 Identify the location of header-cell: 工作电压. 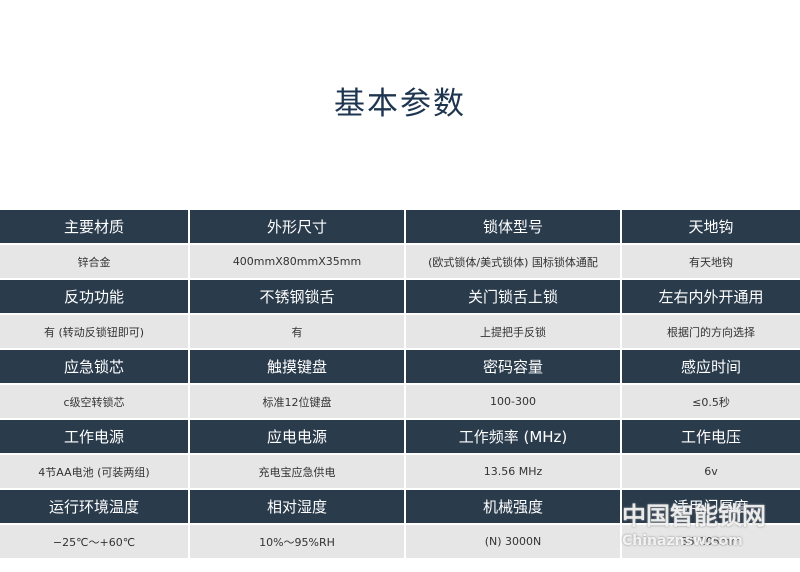
(711, 436).